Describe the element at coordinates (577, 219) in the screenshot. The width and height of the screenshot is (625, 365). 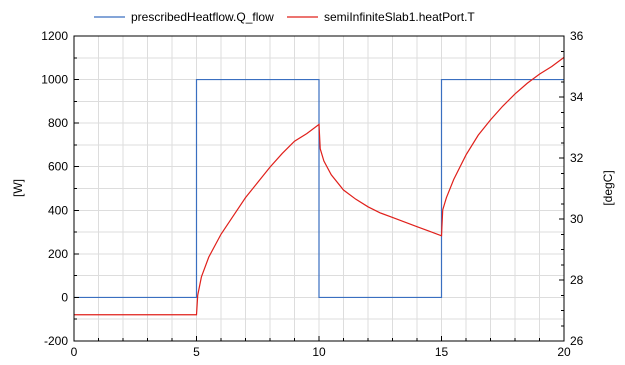
I see `y-right-tick-label: 30` at that location.